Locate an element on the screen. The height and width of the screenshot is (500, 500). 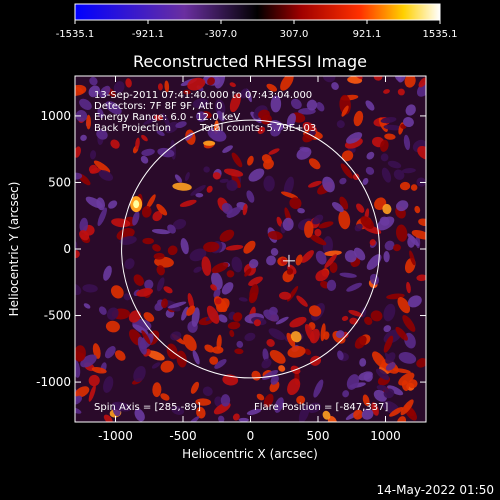
annotation-energy: Energy Range: 6.0 - 12.0 keV is located at coordinates (167, 117).